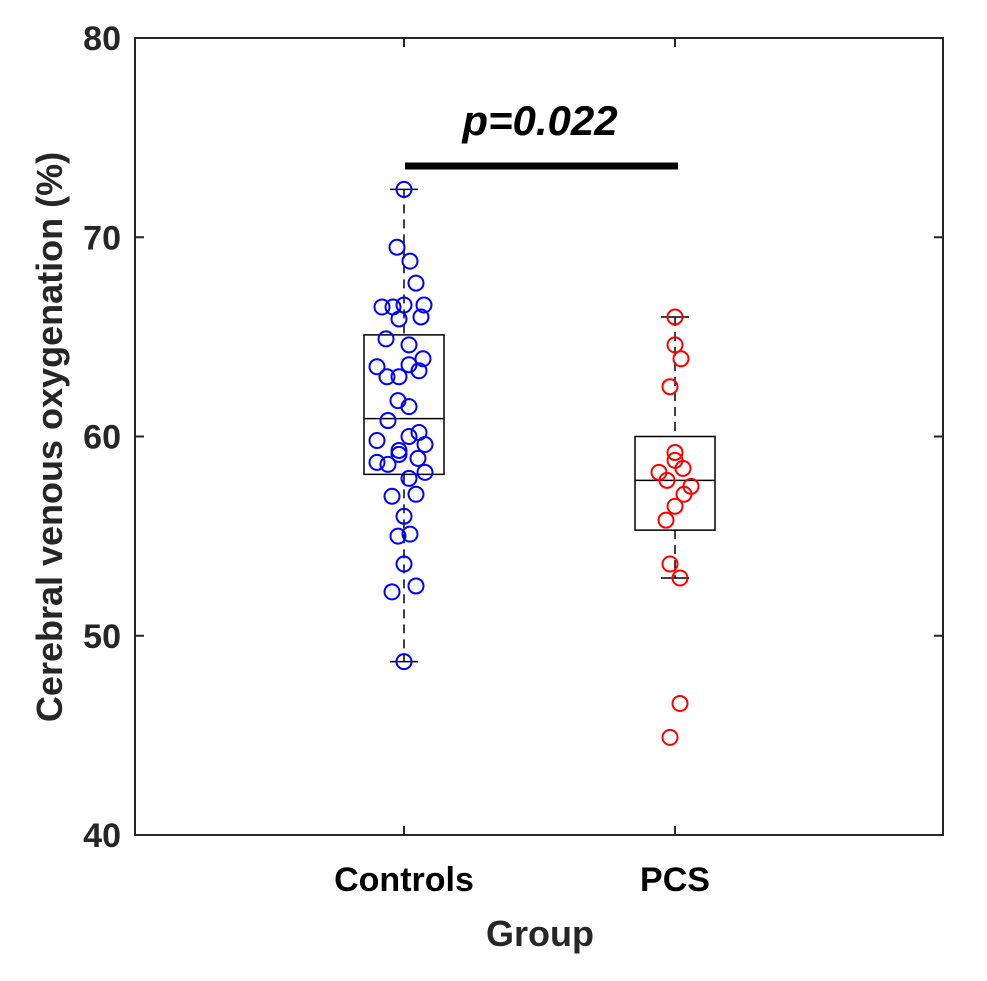 This screenshot has height=981, width=987. I want to click on box-pcs, so click(675, 483).